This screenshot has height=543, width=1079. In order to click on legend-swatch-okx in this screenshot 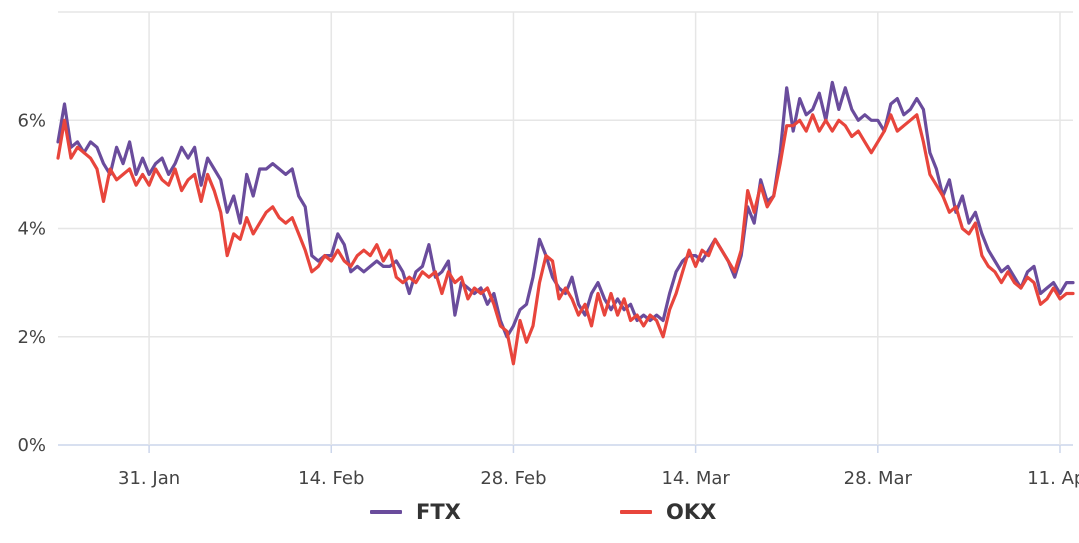, I will do `click(636, 512)`.